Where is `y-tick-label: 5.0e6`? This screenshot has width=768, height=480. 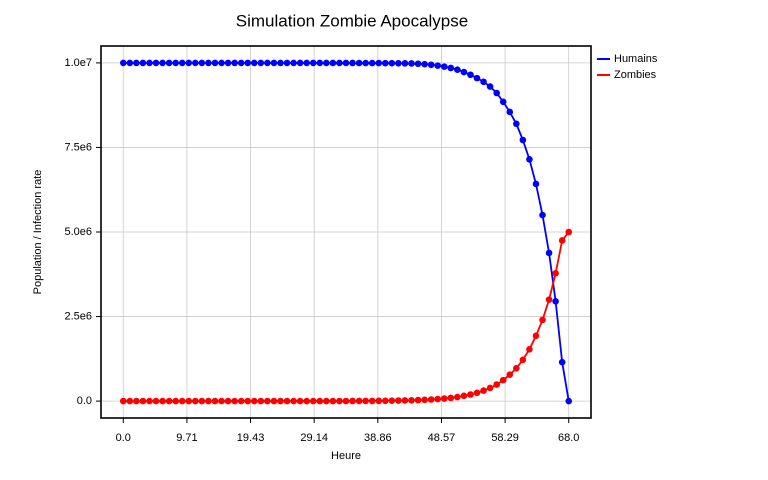 y-tick-label: 5.0e6 is located at coordinates (78, 232).